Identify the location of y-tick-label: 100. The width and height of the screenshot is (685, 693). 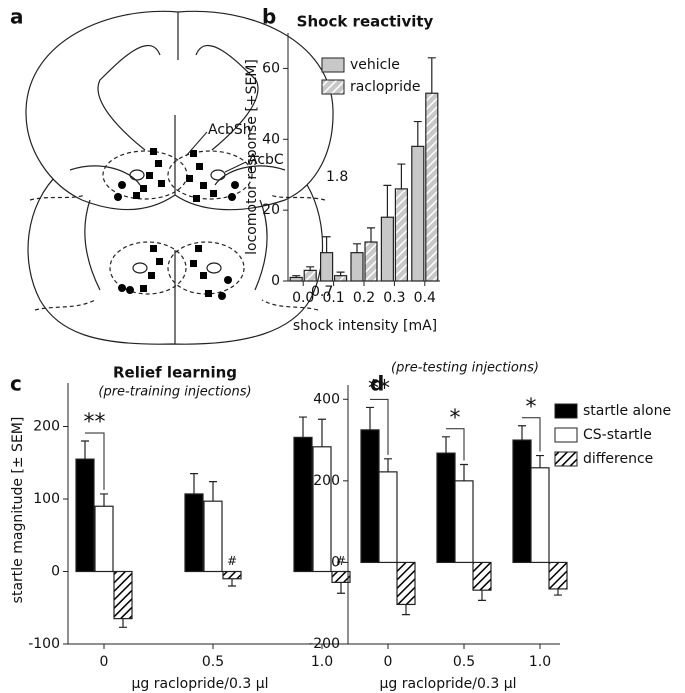
(46, 499).